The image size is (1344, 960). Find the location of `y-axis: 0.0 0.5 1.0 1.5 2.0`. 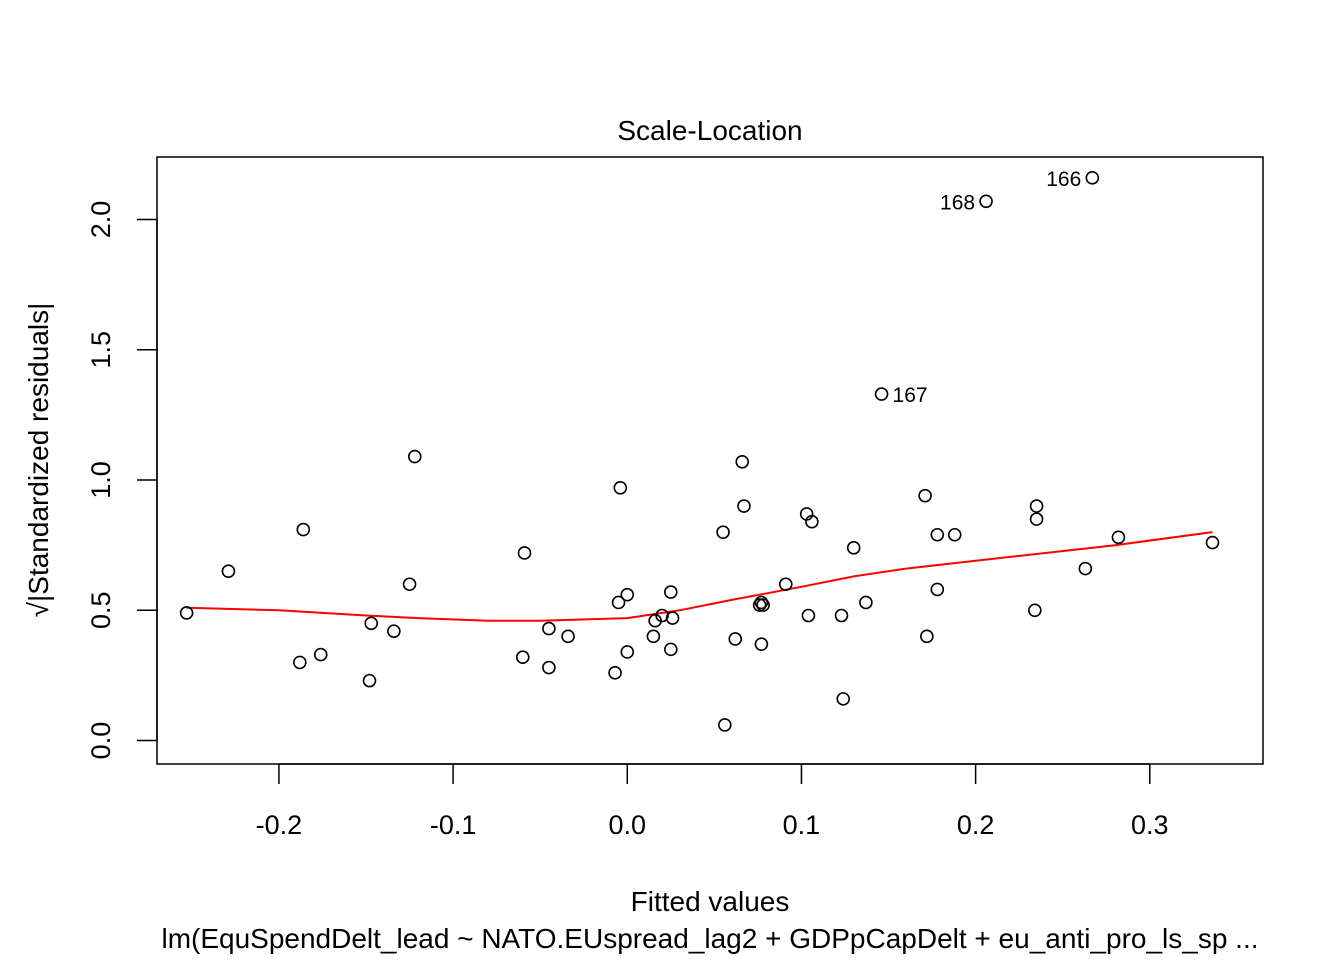

y-axis: 0.0 0.5 1.0 1.5 2.0 is located at coordinates (122, 480).